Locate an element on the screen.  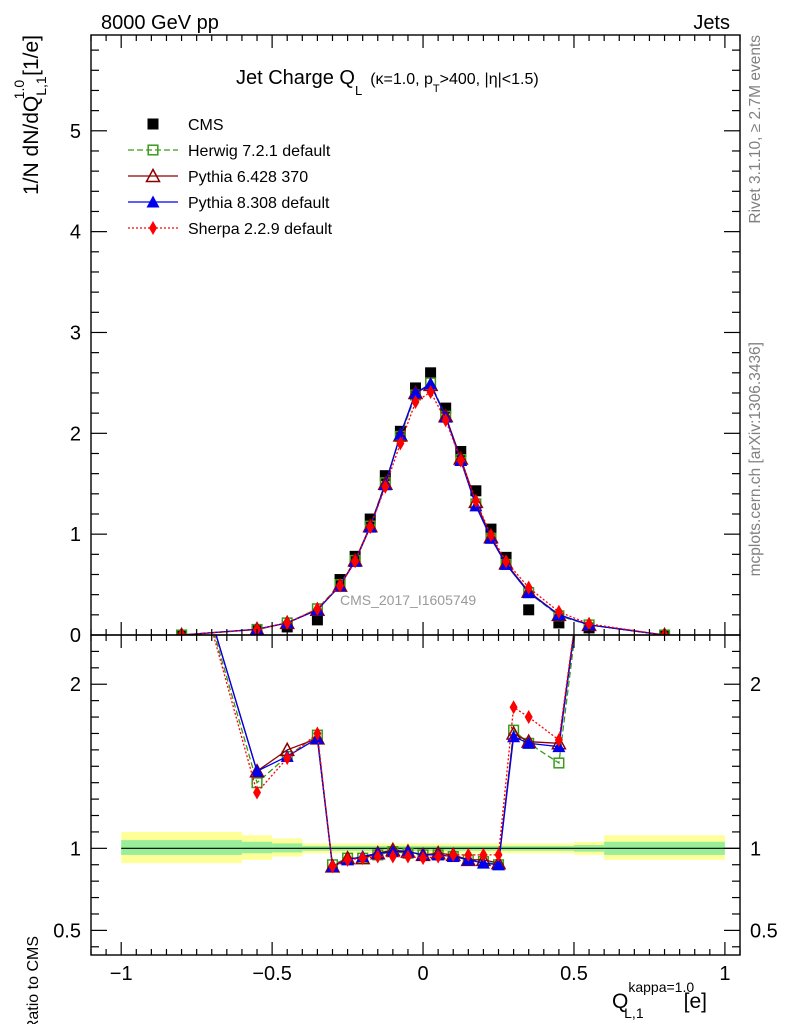
mcplots-label: mcplots.cern.ch [arXiv:1306.3436] is located at coordinates (755, 459).